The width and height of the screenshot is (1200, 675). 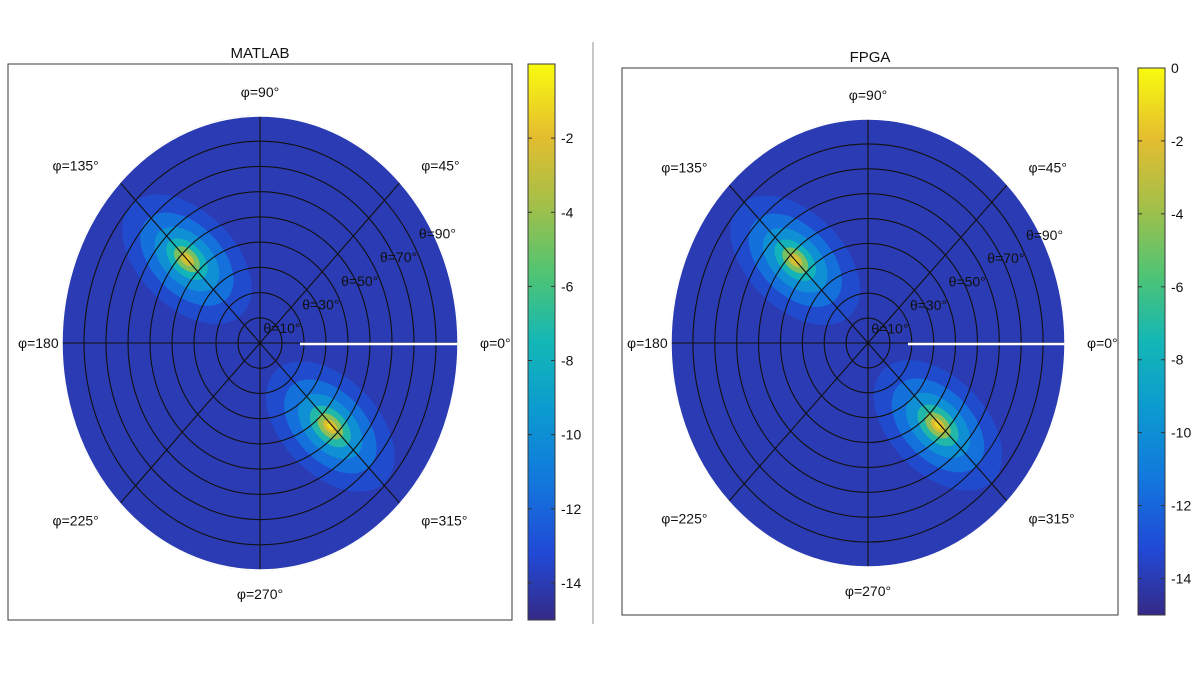 What do you see at coordinates (260, 53) in the screenshot?
I see `chart-title: MATLAB` at bounding box center [260, 53].